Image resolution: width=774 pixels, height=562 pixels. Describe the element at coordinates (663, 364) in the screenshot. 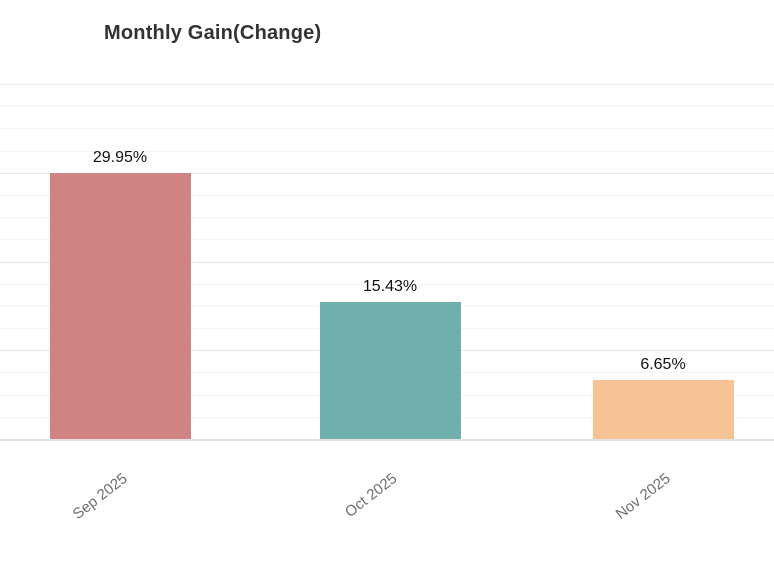

I see `bar-value-label: 6.65%` at that location.